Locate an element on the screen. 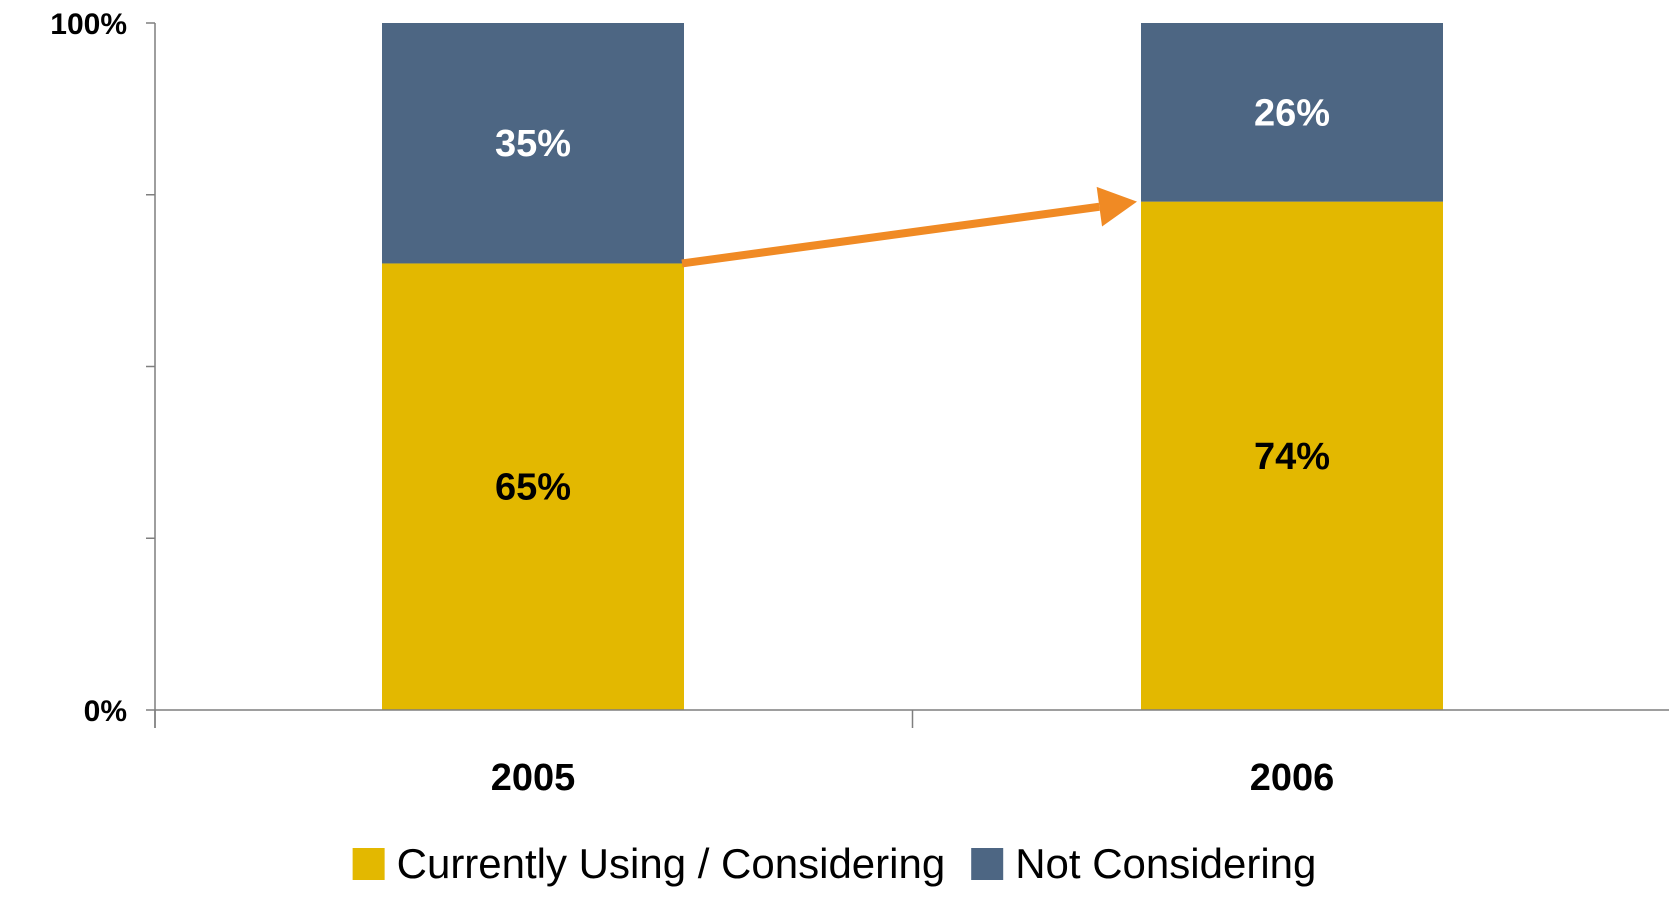  y-tick-label-100: 100% is located at coordinates (88, 24).